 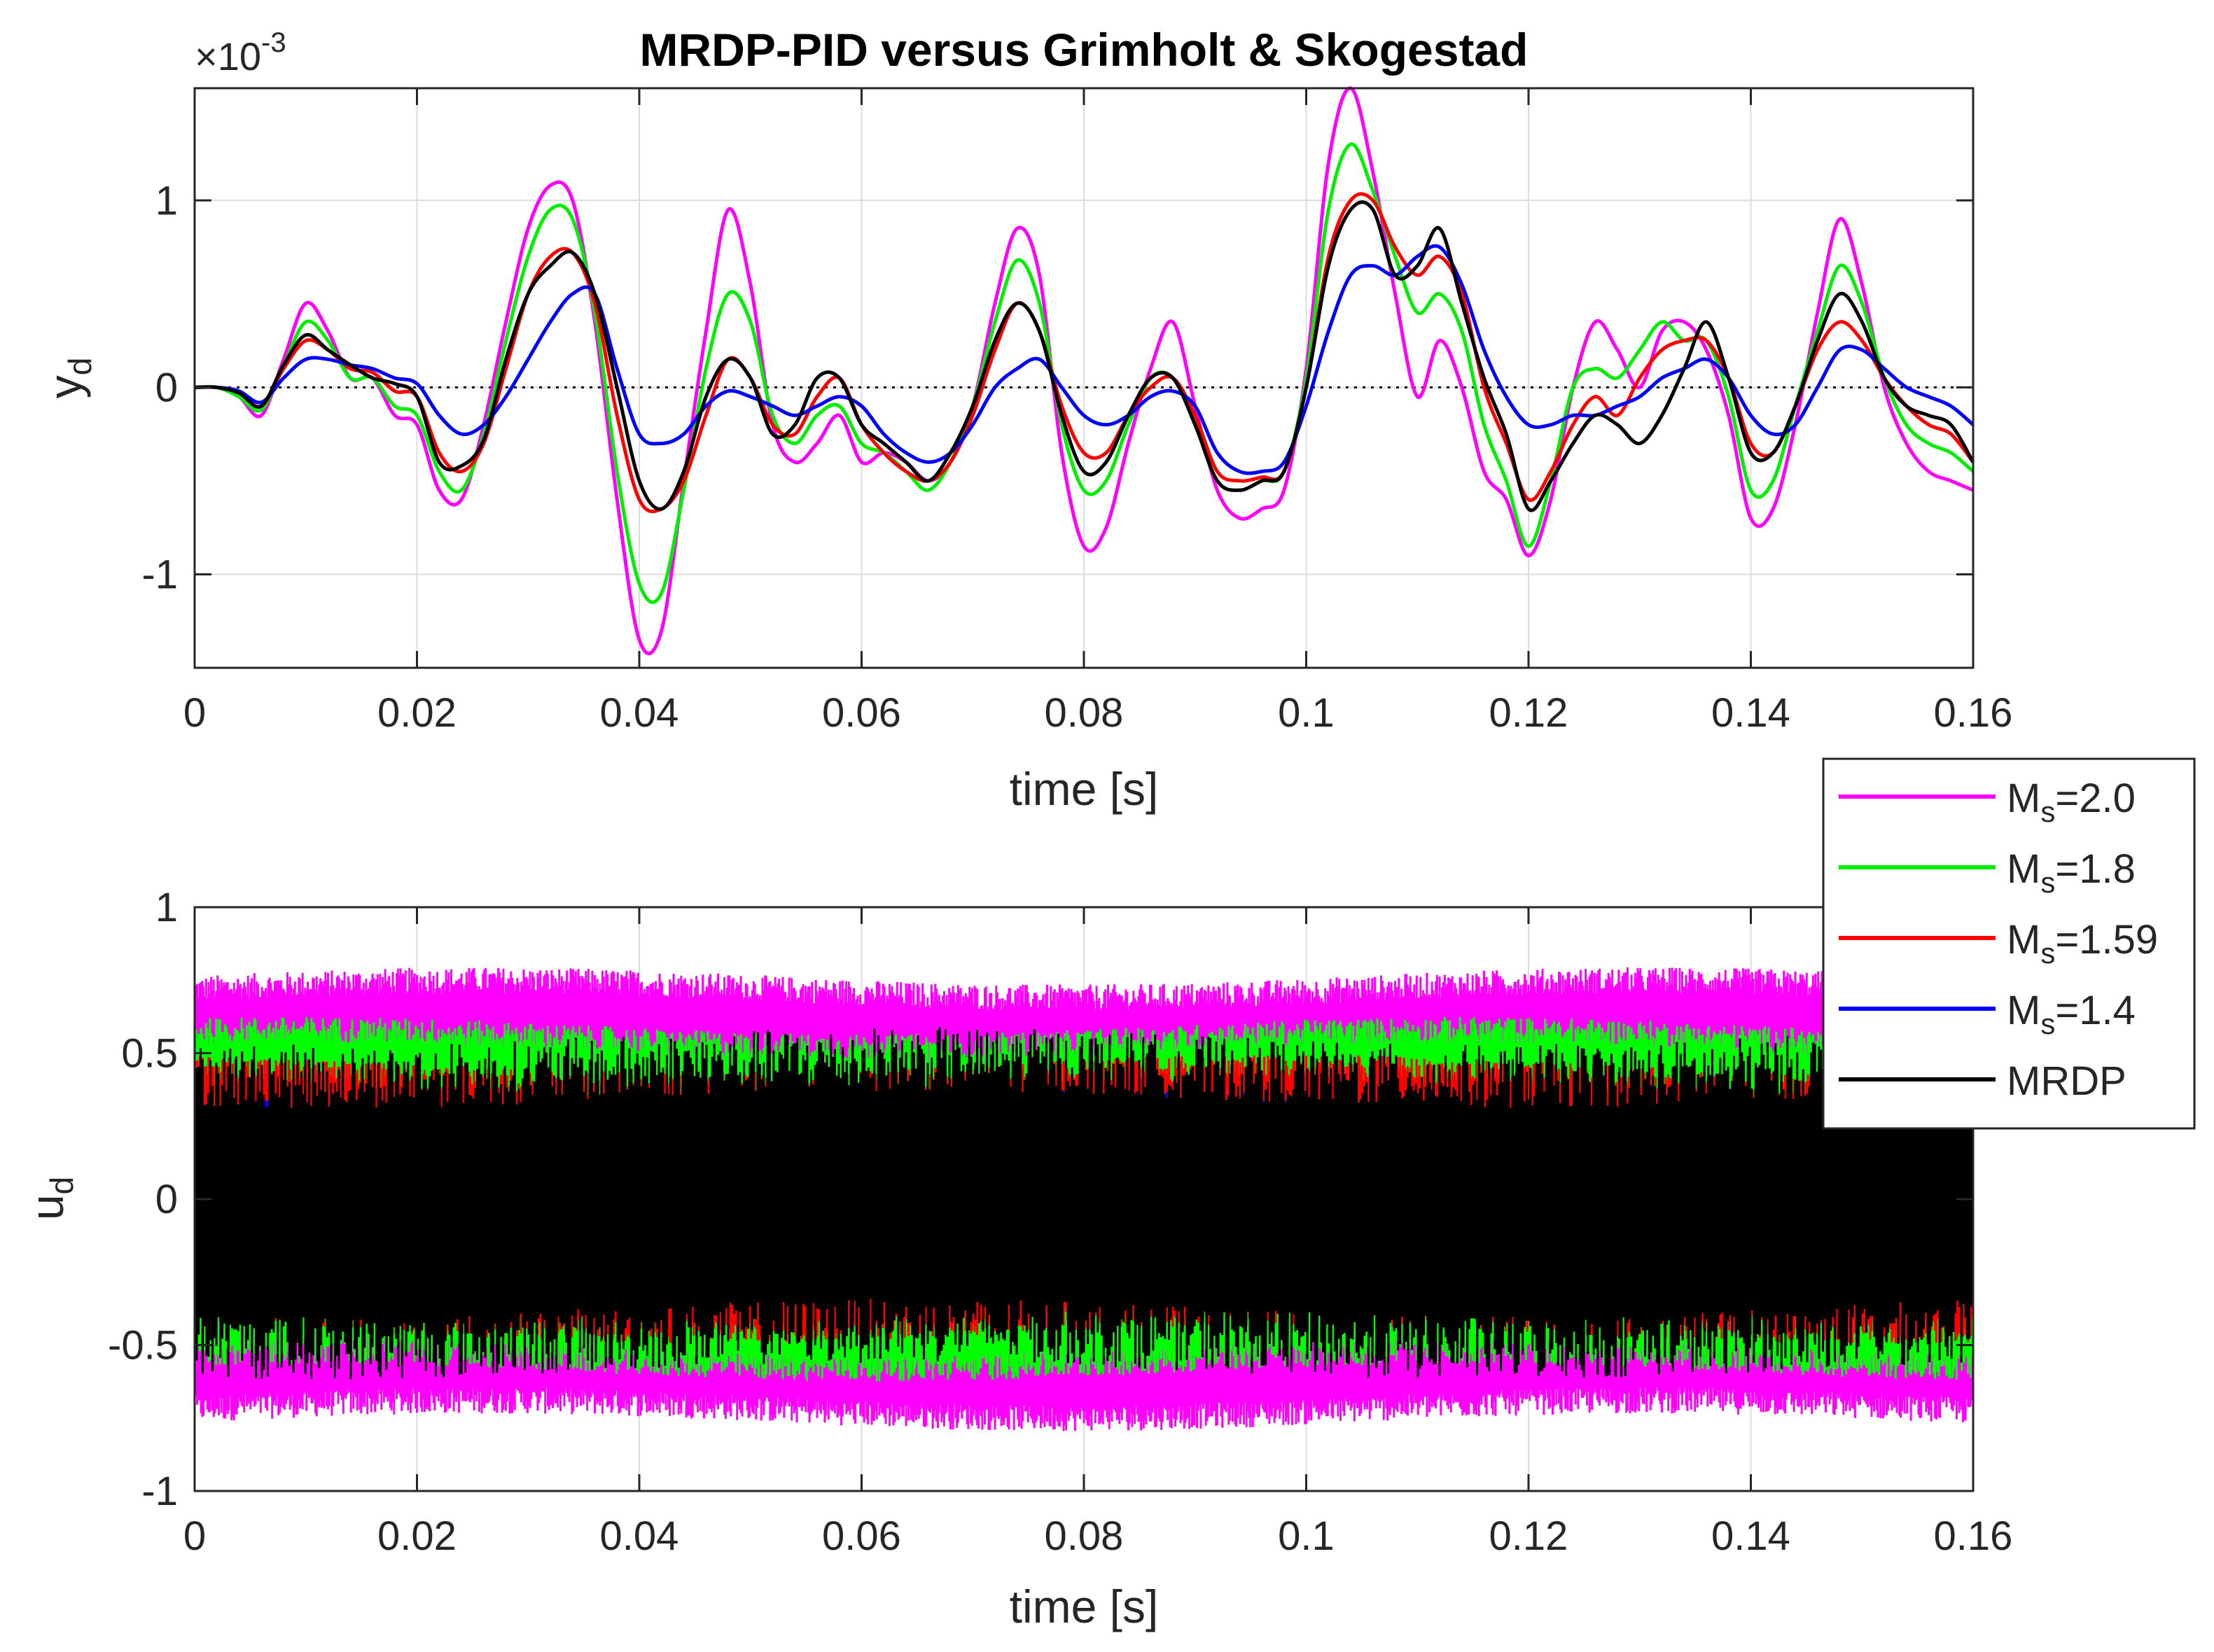 I want to click on top-y-axis-label: yd, so click(x=68, y=378).